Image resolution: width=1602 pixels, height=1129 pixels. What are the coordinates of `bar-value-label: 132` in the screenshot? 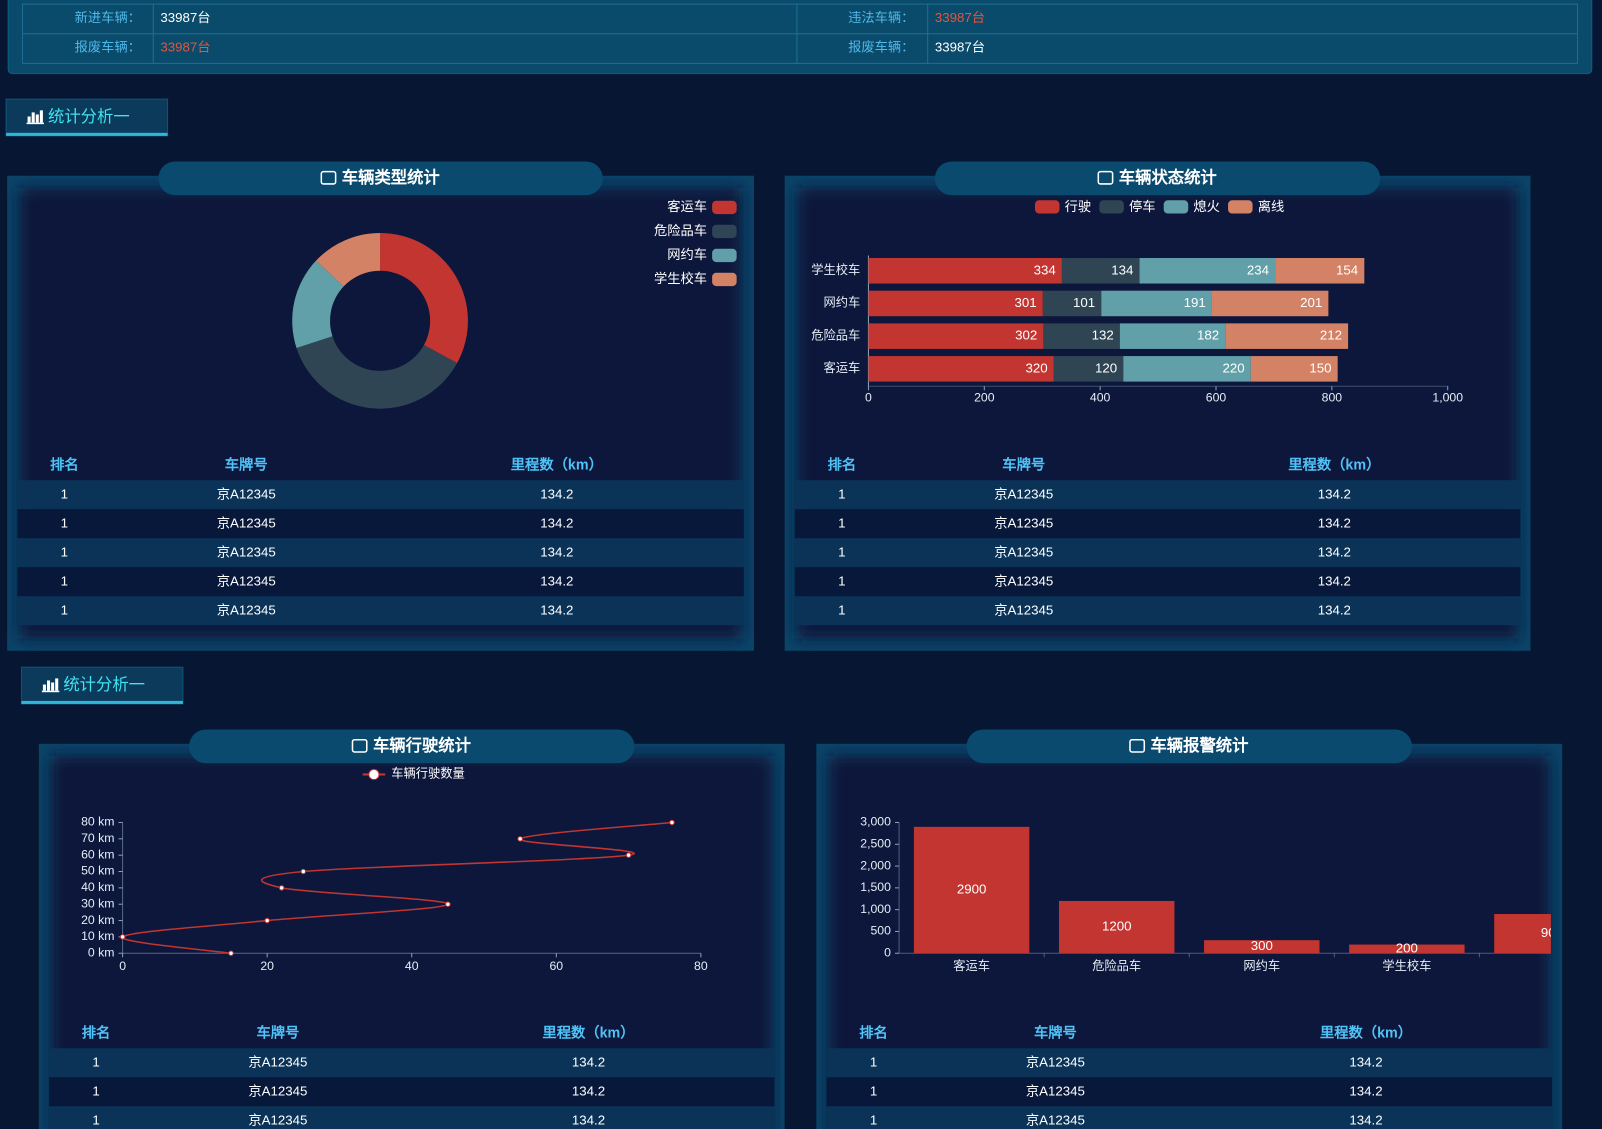 It's located at (1103, 335).